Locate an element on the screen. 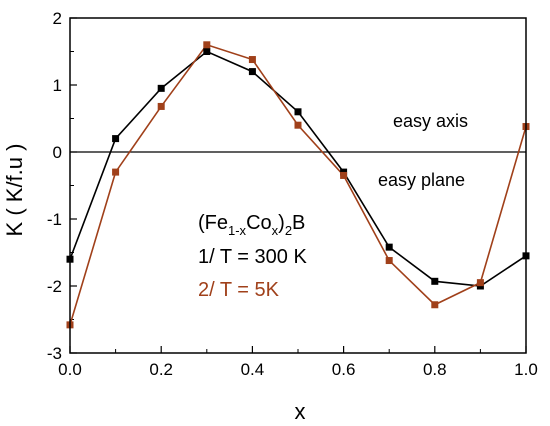 Image resolution: width=550 pixels, height=426 pixels. compound-sub1: 1-x is located at coordinates (237, 230).